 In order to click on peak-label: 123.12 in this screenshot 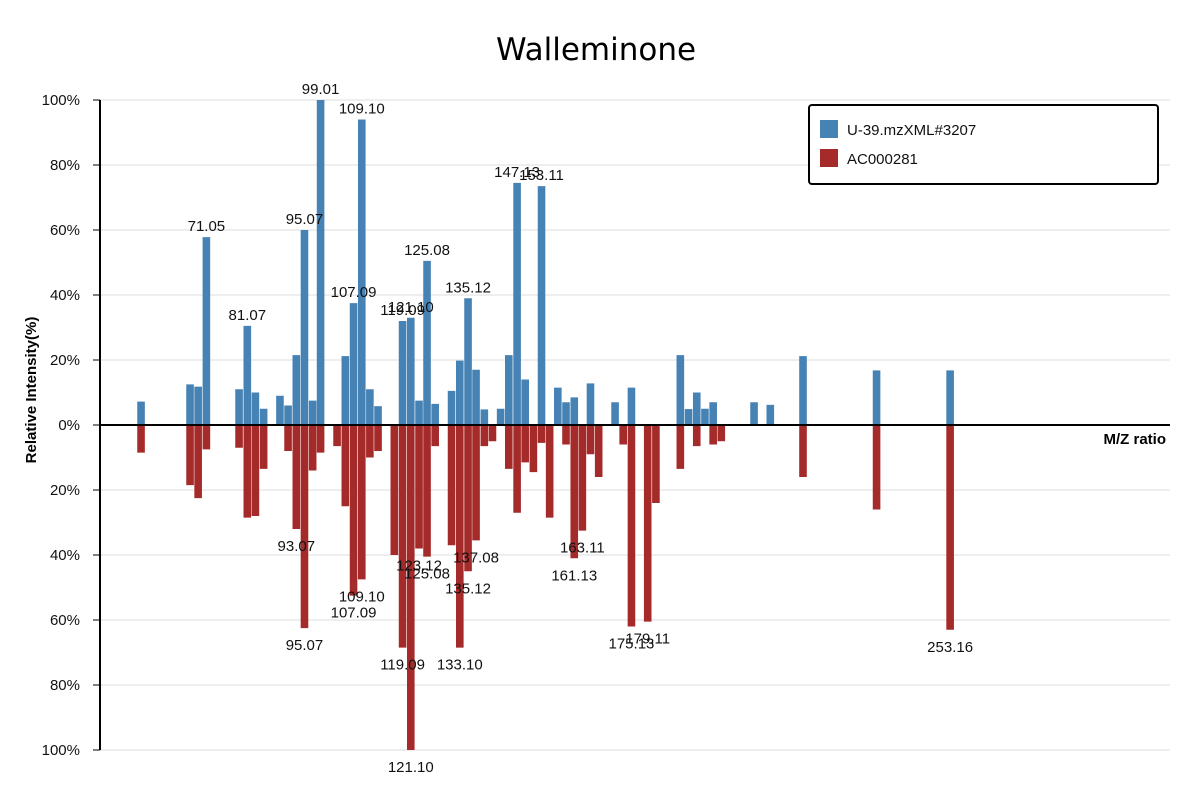, I will do `click(419, 566)`.